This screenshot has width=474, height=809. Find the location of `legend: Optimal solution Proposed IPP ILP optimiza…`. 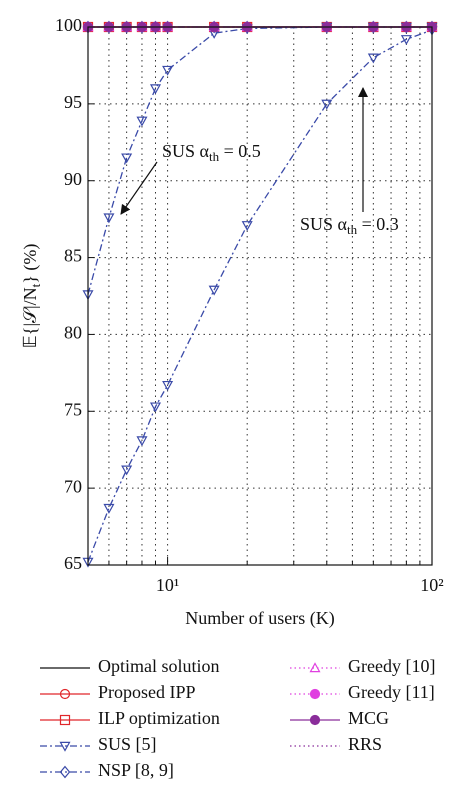

legend: Optimal solution Proposed IPP ILP optimiza… is located at coordinates (237, 718).